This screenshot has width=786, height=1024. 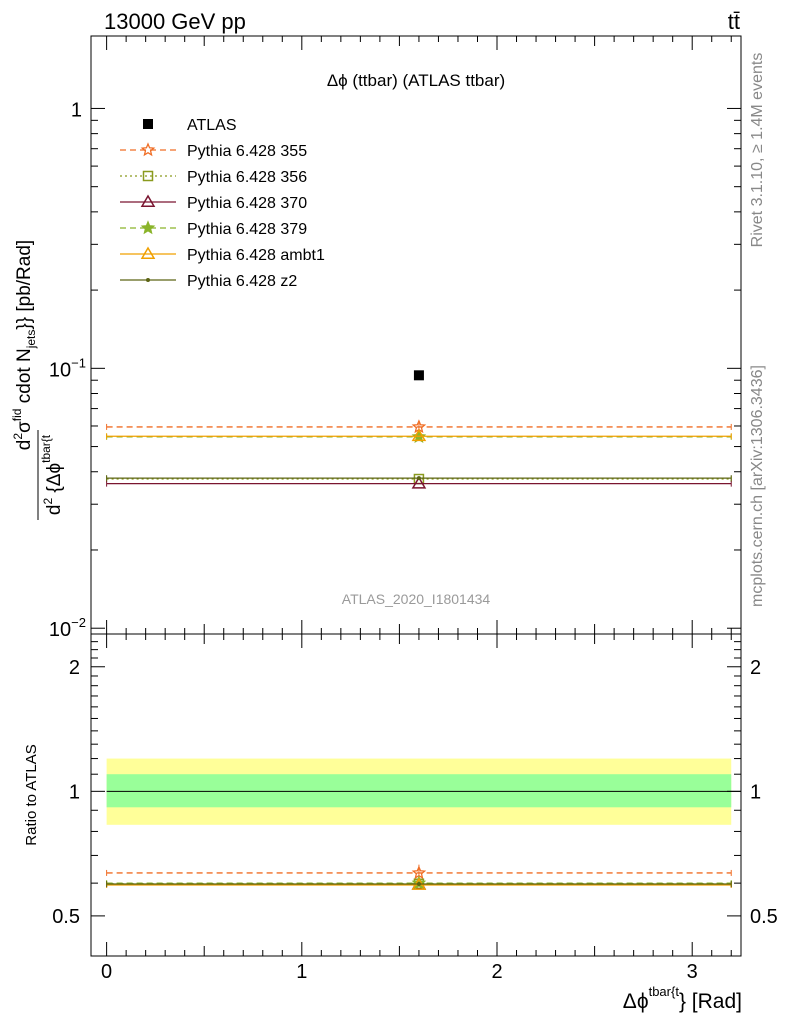 What do you see at coordinates (242, 281) in the screenshot?
I see `legend-label: Pythia 6.428 z2` at bounding box center [242, 281].